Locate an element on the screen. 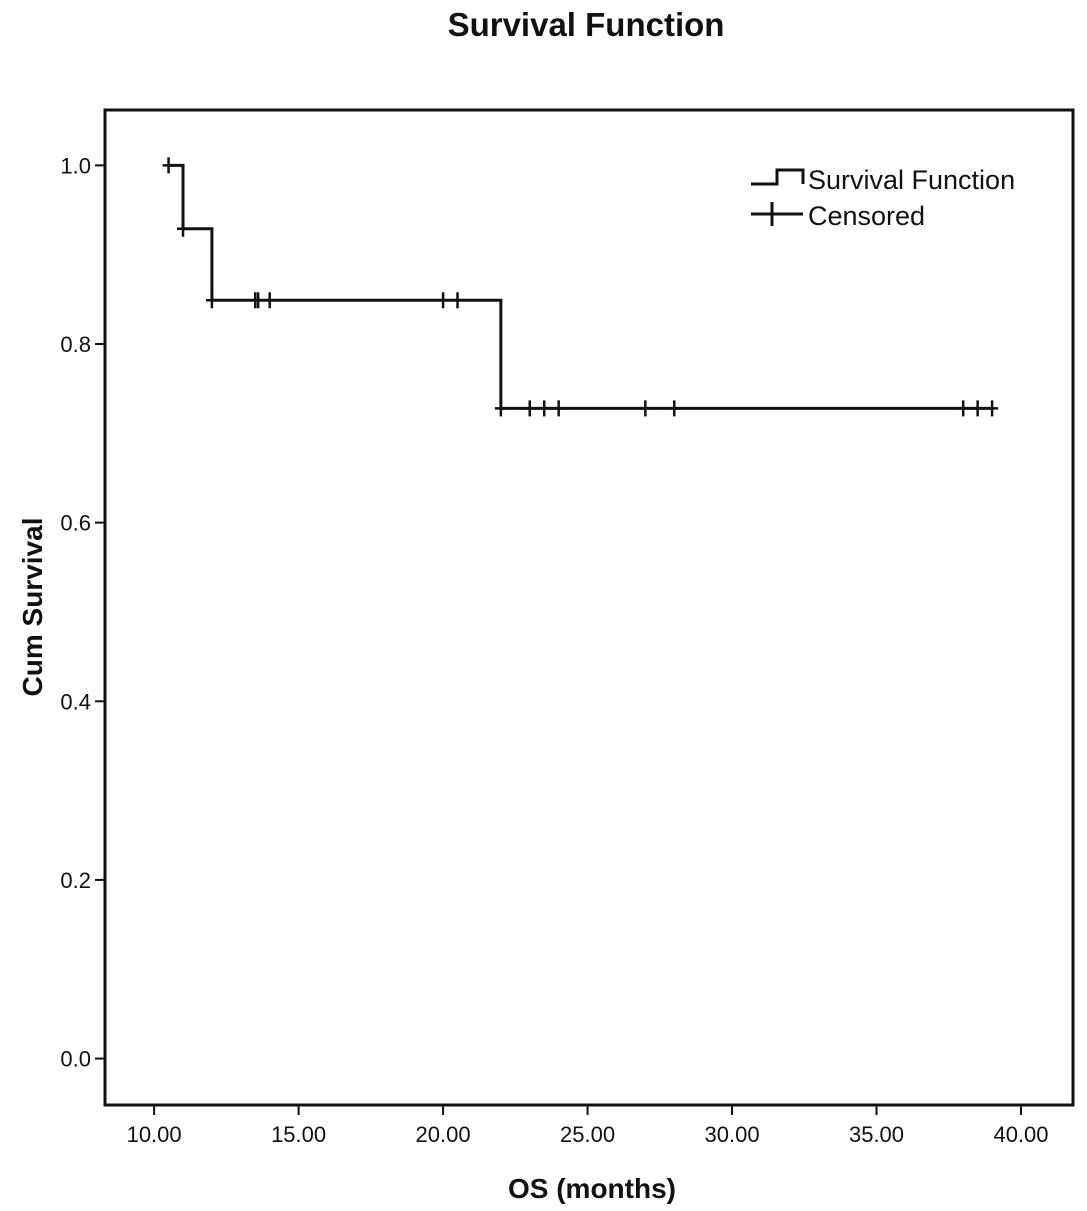 The image size is (1087, 1211). legend-survival-label: Survival Function is located at coordinates (911, 180).